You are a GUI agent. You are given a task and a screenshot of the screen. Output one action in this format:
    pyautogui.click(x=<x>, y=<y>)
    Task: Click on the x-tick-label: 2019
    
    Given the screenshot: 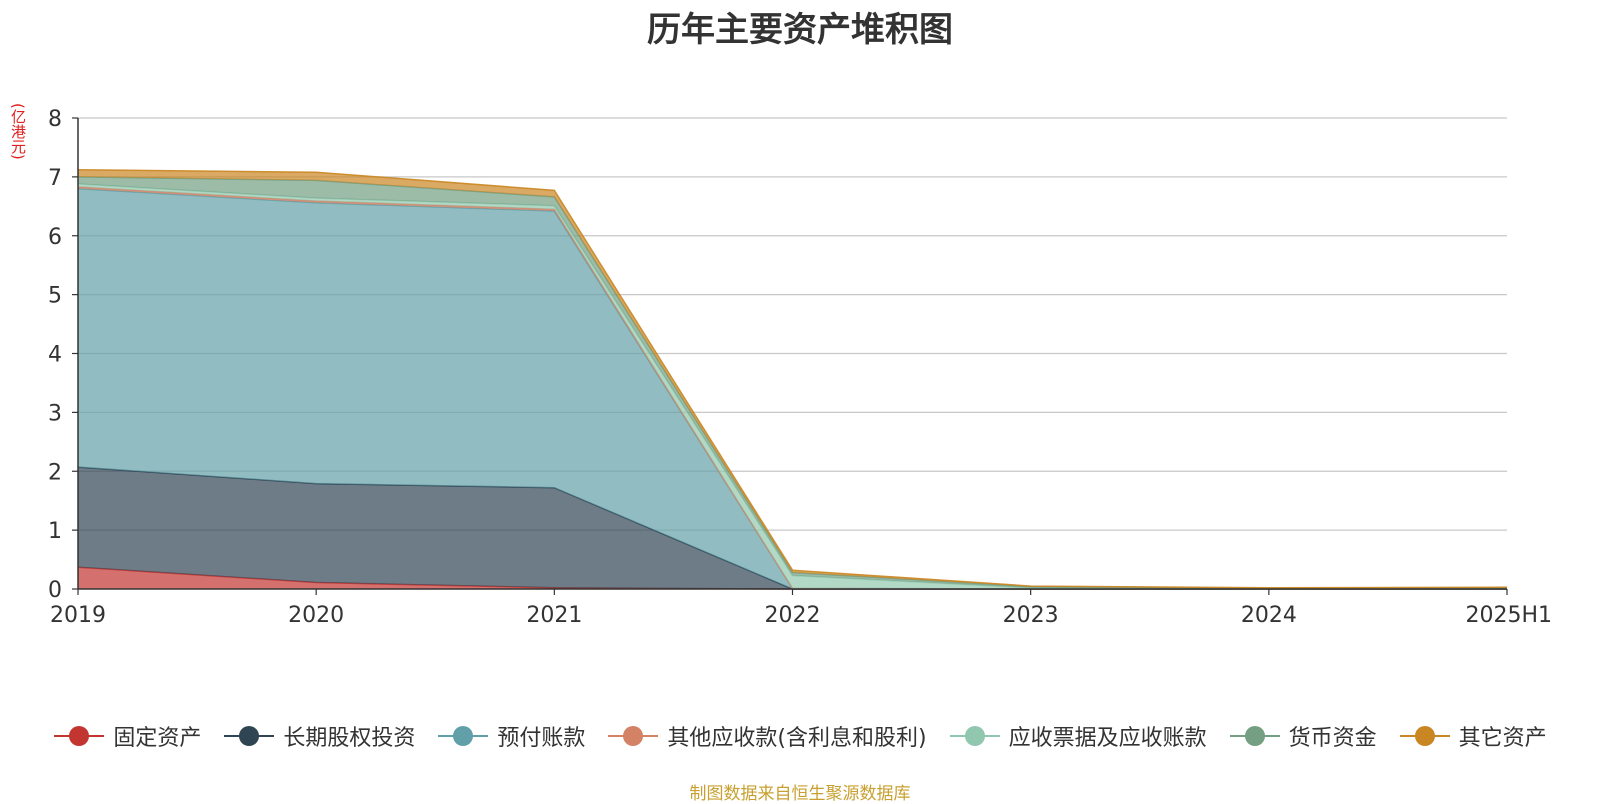 What is the action you would take?
    pyautogui.click(x=78, y=615)
    